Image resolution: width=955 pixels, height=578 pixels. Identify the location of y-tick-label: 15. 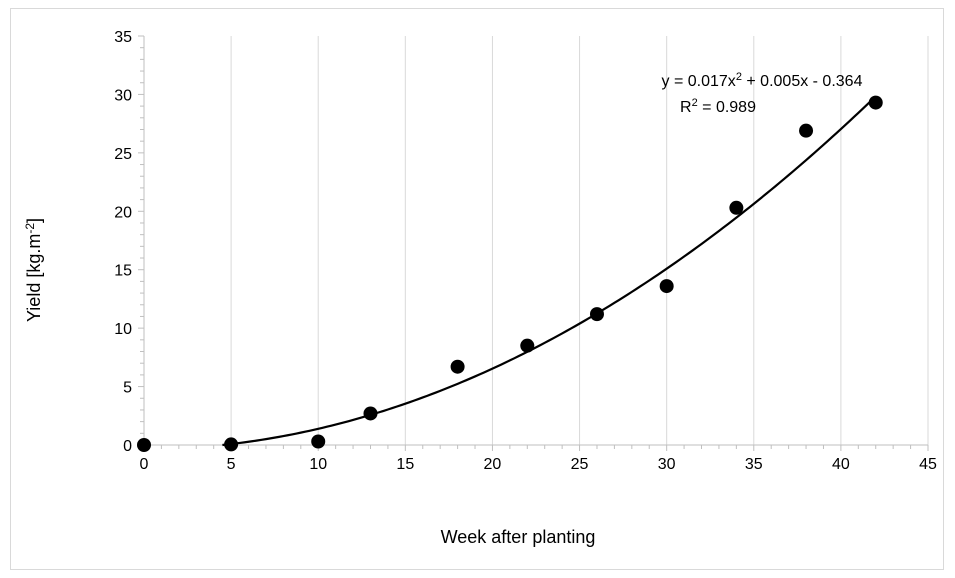
(123, 271).